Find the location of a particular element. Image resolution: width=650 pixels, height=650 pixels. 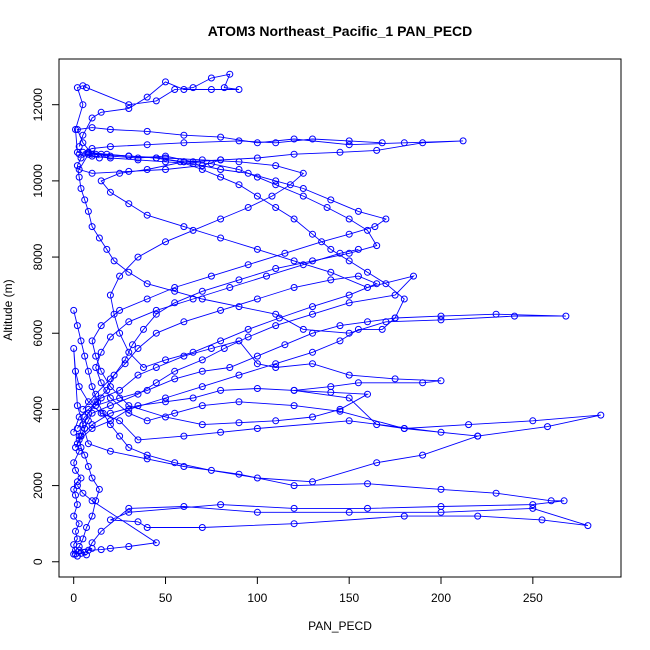

x-tick-label: 100 is located at coordinates (257, 598).